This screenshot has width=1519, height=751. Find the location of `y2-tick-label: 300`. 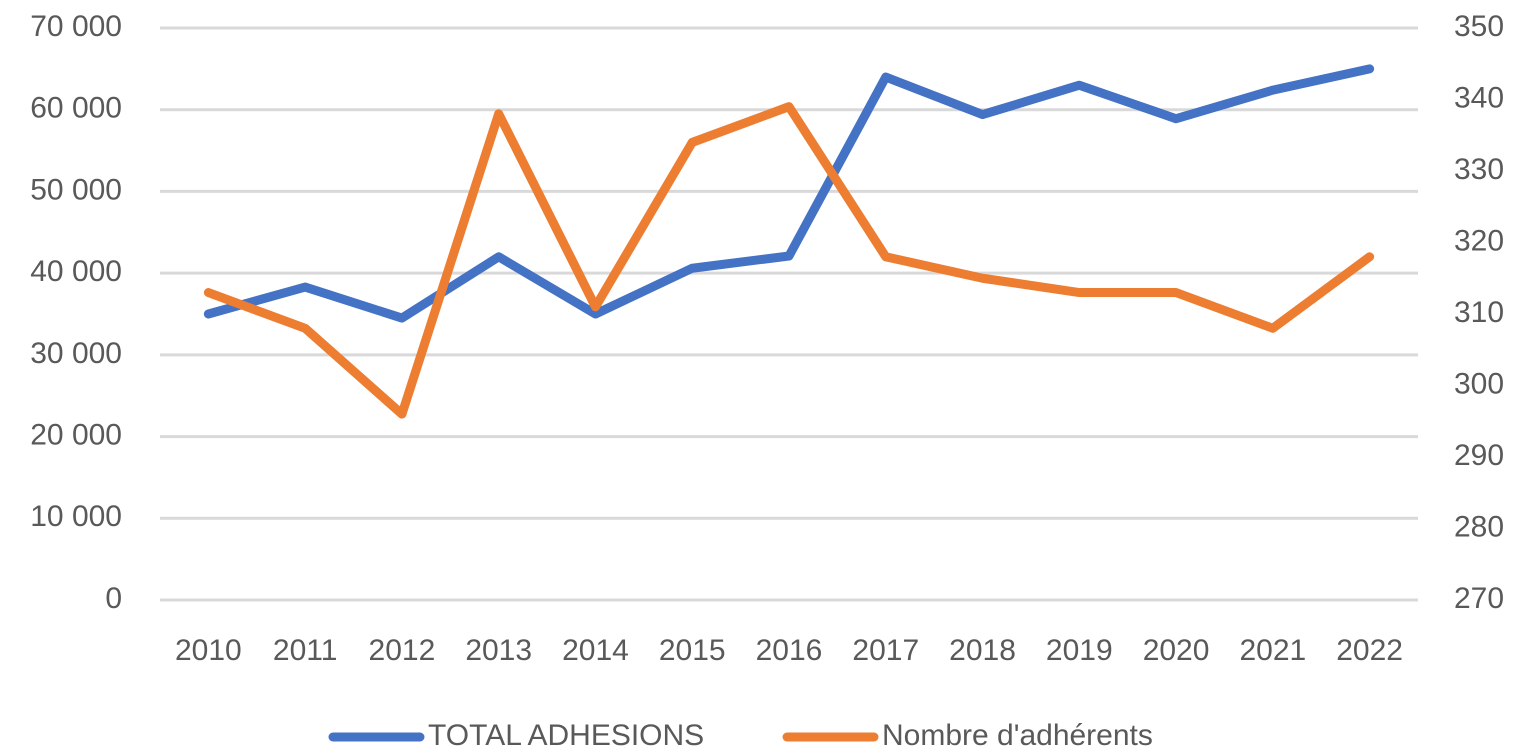

y2-tick-label: 300 is located at coordinates (1479, 383).